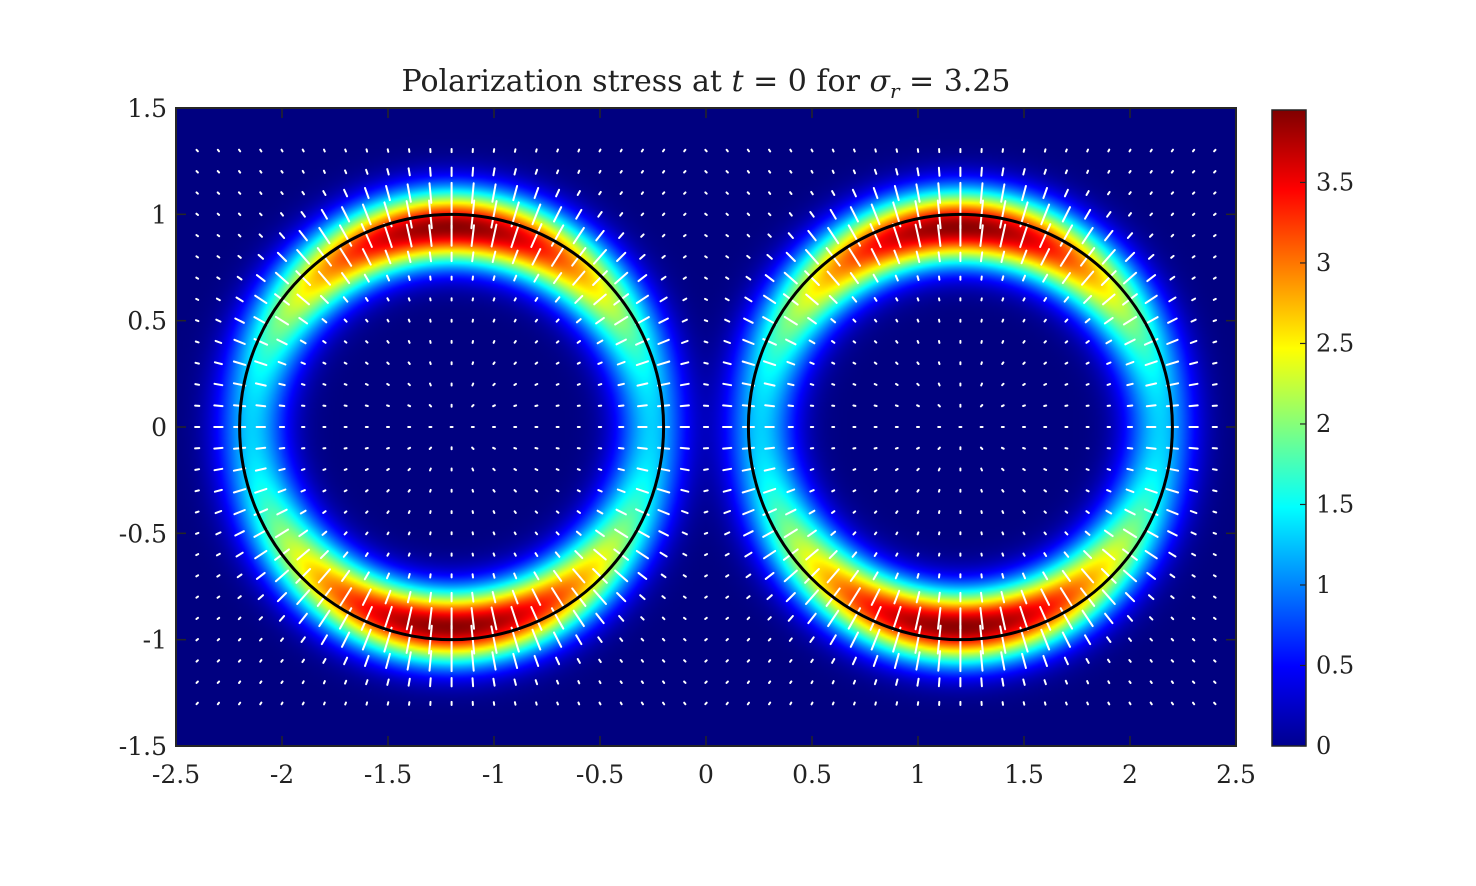  What do you see at coordinates (143, 533) in the screenshot?
I see `y-tick-label: -0.5` at bounding box center [143, 533].